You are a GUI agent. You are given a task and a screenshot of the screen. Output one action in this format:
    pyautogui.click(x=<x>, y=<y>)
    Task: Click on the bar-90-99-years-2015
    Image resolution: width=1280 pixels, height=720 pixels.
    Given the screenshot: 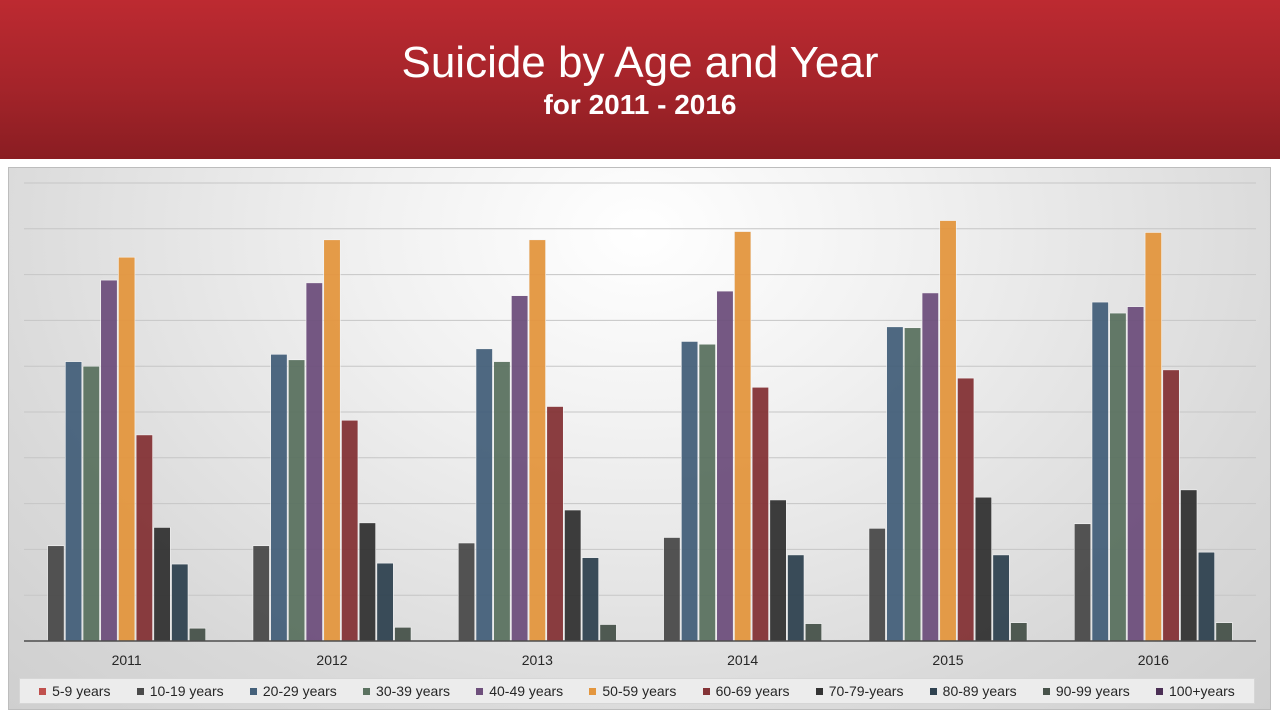 What is the action you would take?
    pyautogui.click(x=1019, y=632)
    